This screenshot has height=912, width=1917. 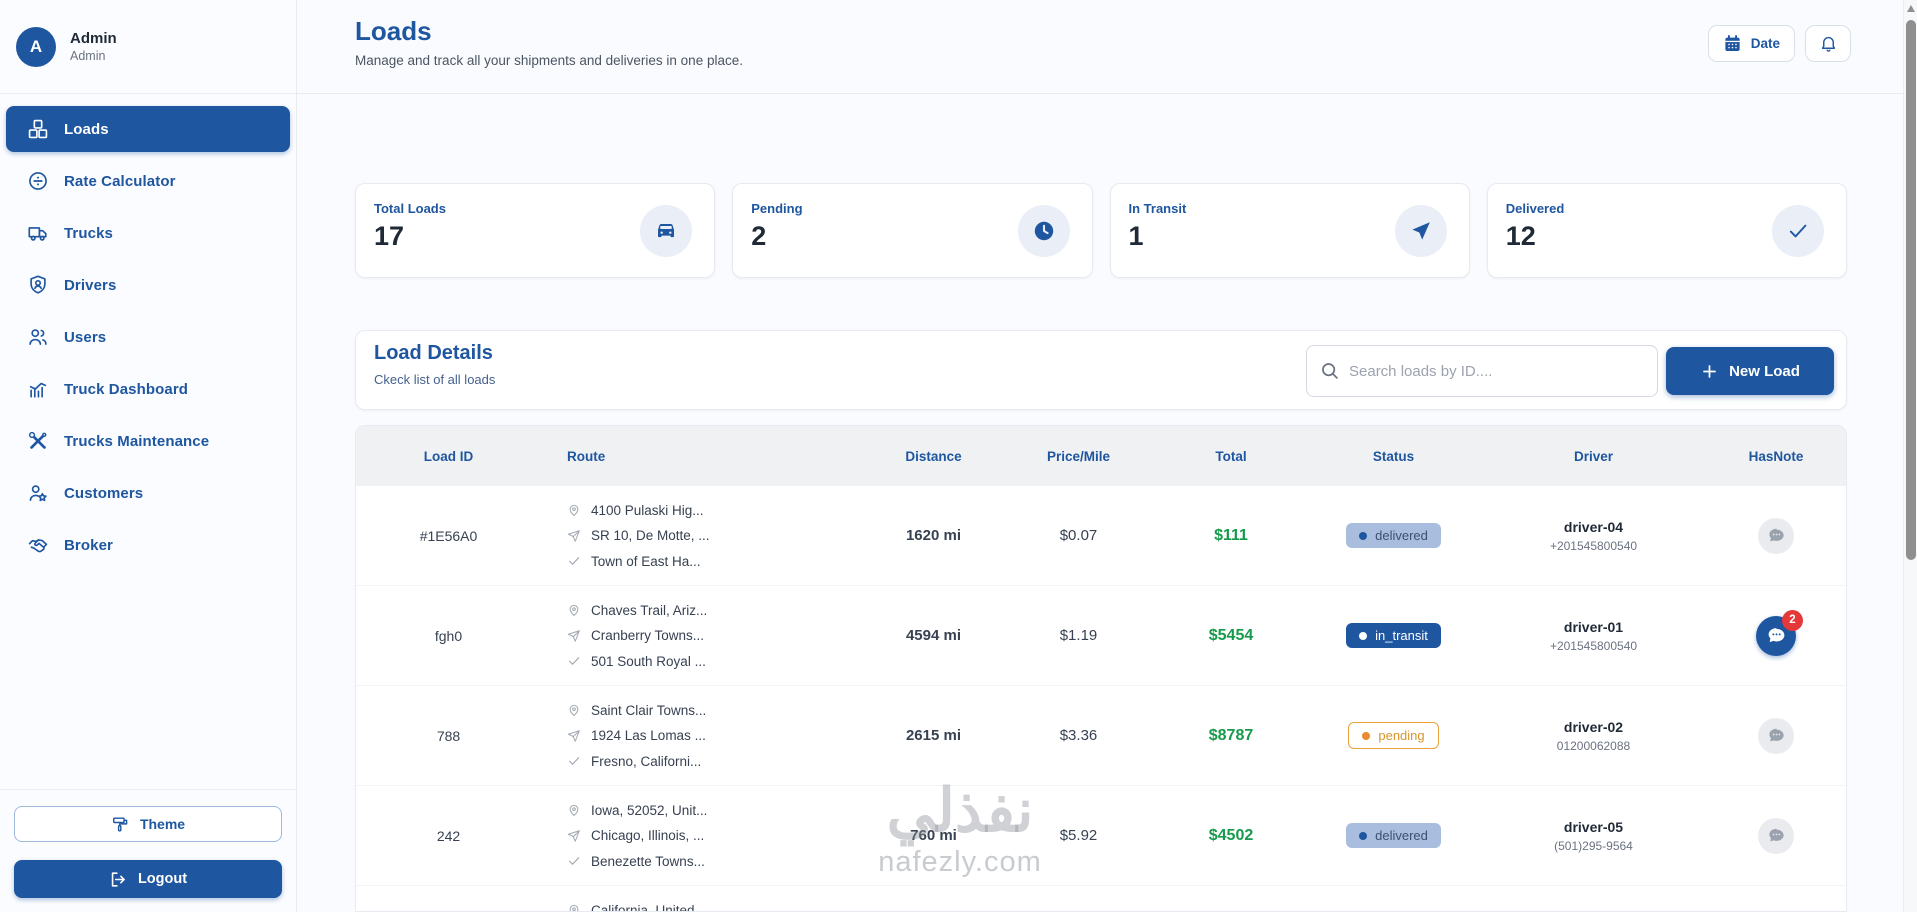 What do you see at coordinates (148, 493) in the screenshot?
I see `sidebar-item-customers: Customers` at bounding box center [148, 493].